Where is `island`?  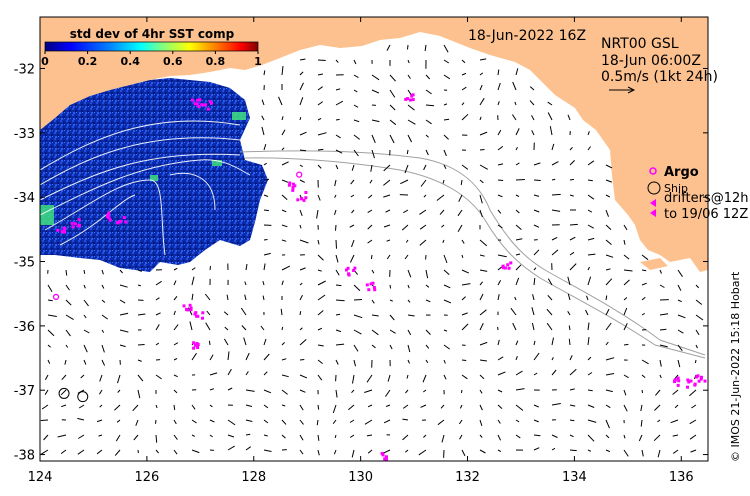 island is located at coordinates (654, 264).